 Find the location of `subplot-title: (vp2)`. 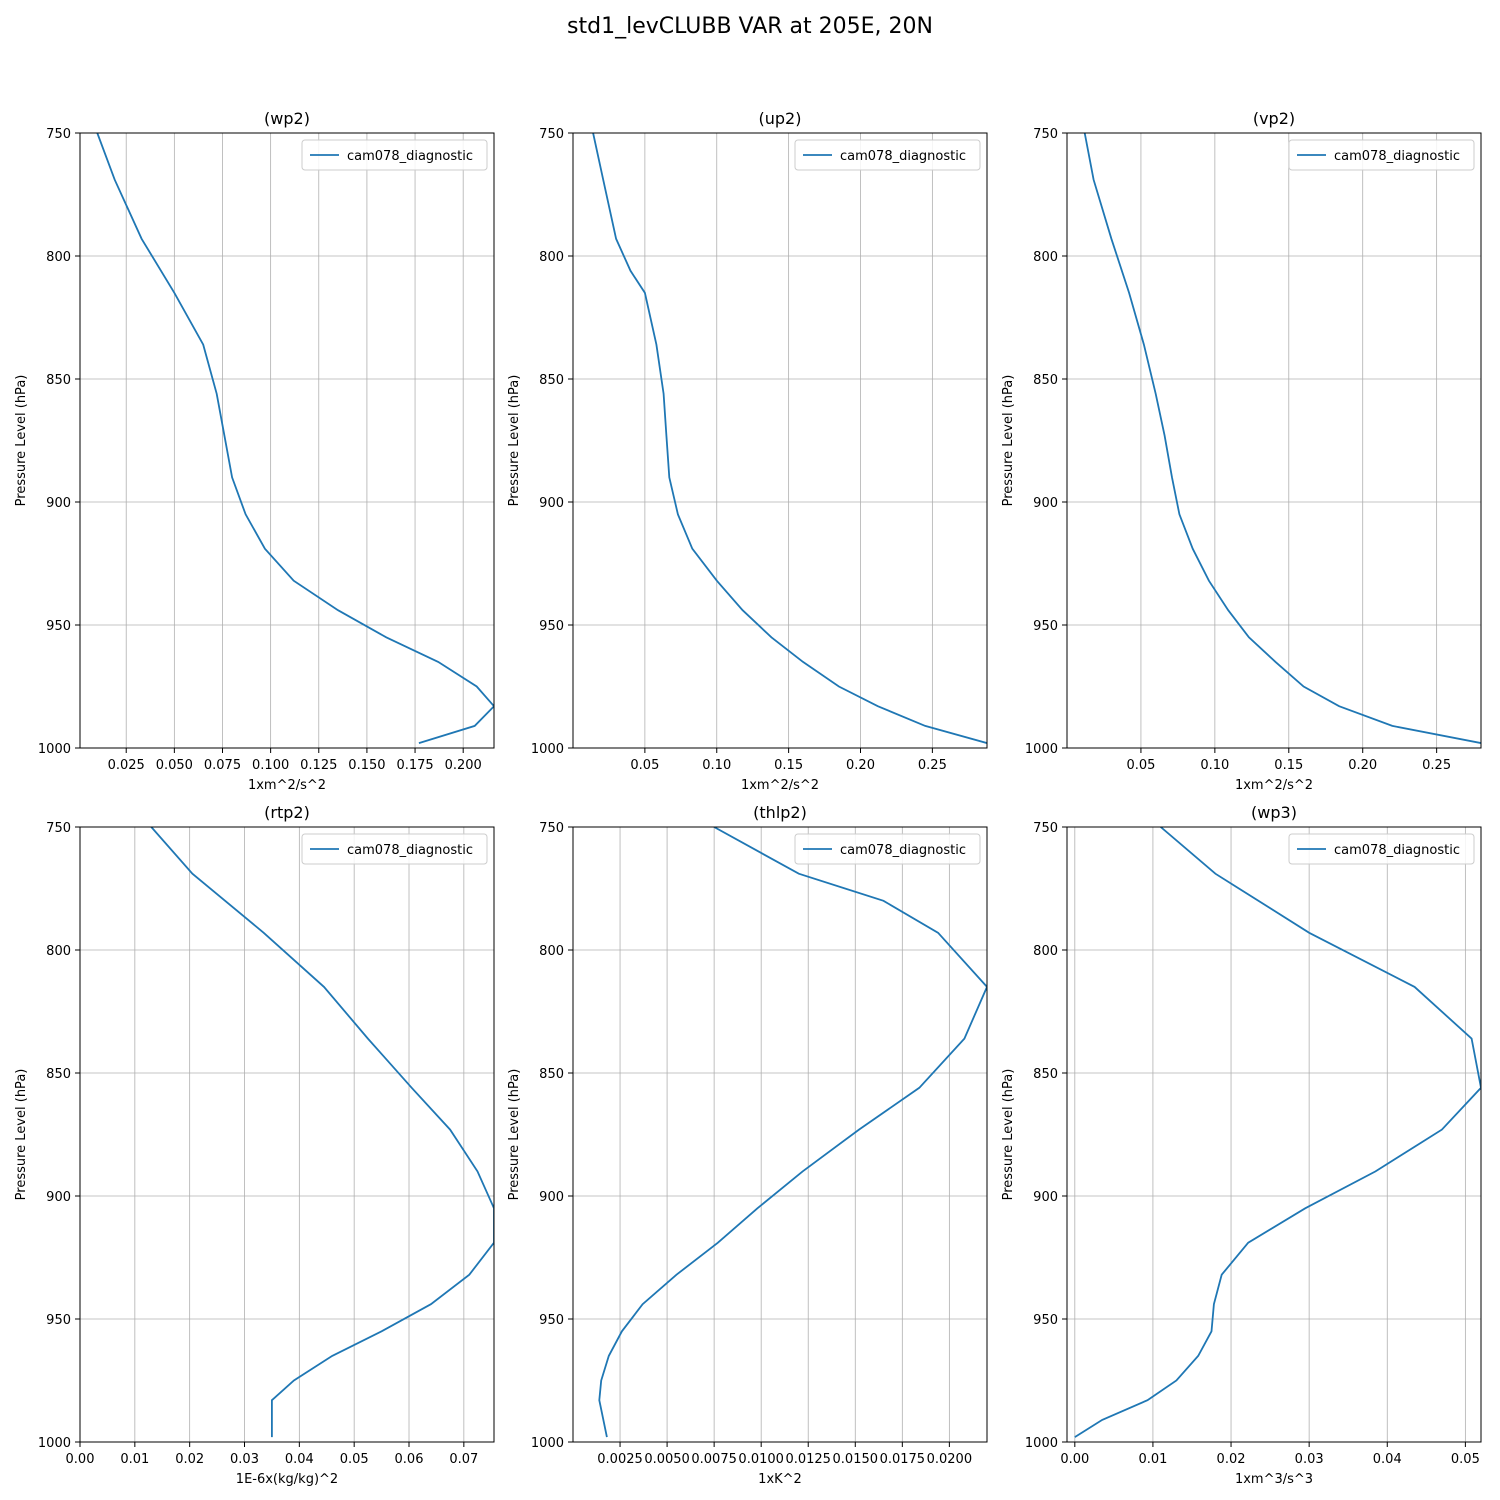

subplot-title: (vp2) is located at coordinates (1274, 118).